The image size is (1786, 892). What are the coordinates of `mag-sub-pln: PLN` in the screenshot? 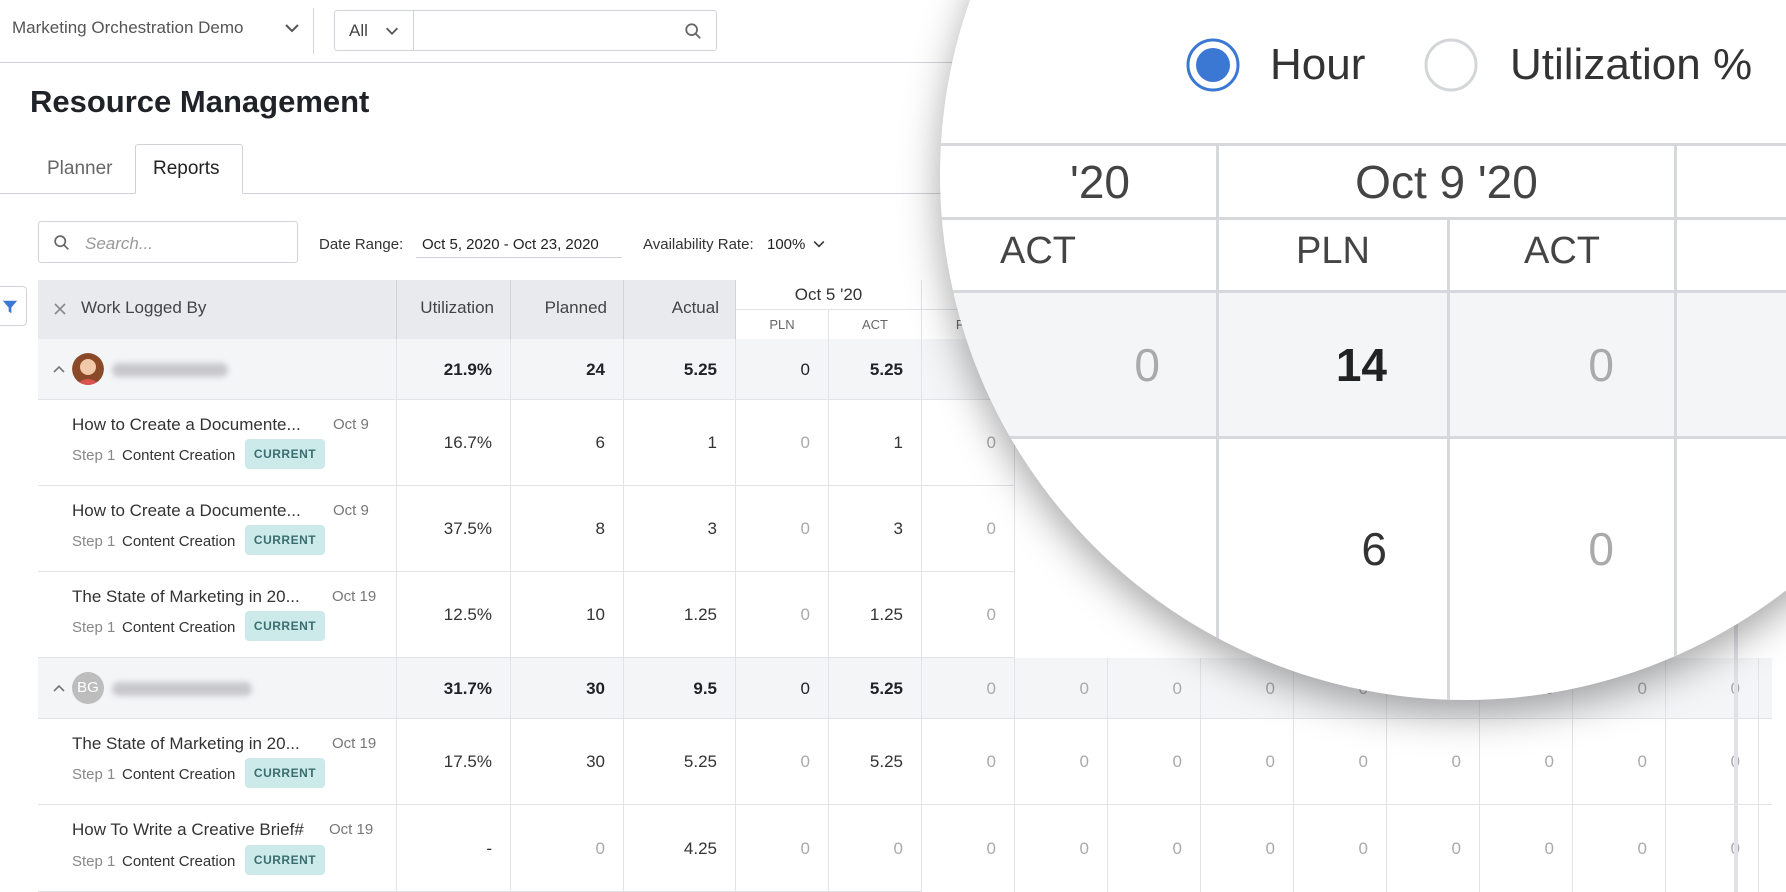 It's located at (1333, 251).